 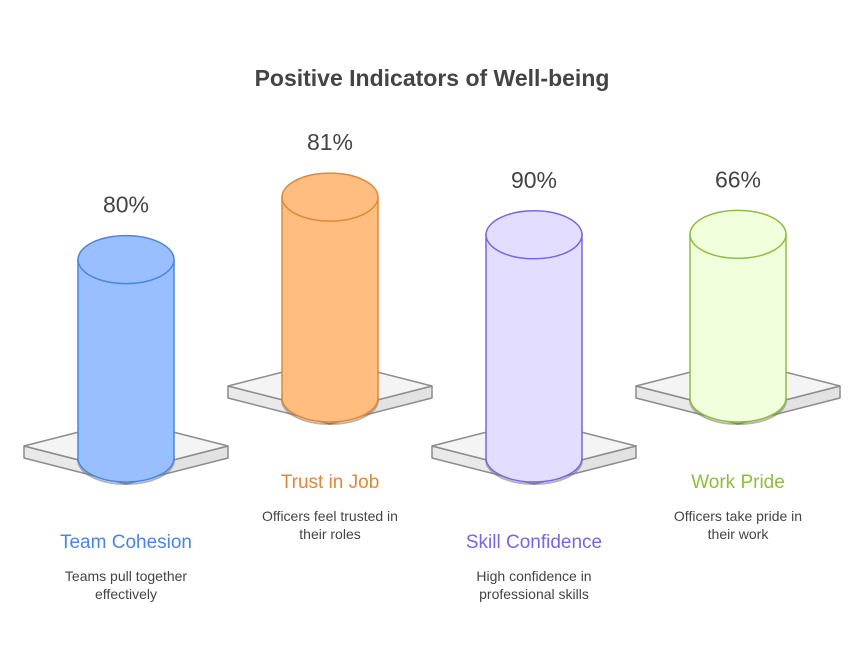 I want to click on description-line: Officers take pride in, so click(x=738, y=516).